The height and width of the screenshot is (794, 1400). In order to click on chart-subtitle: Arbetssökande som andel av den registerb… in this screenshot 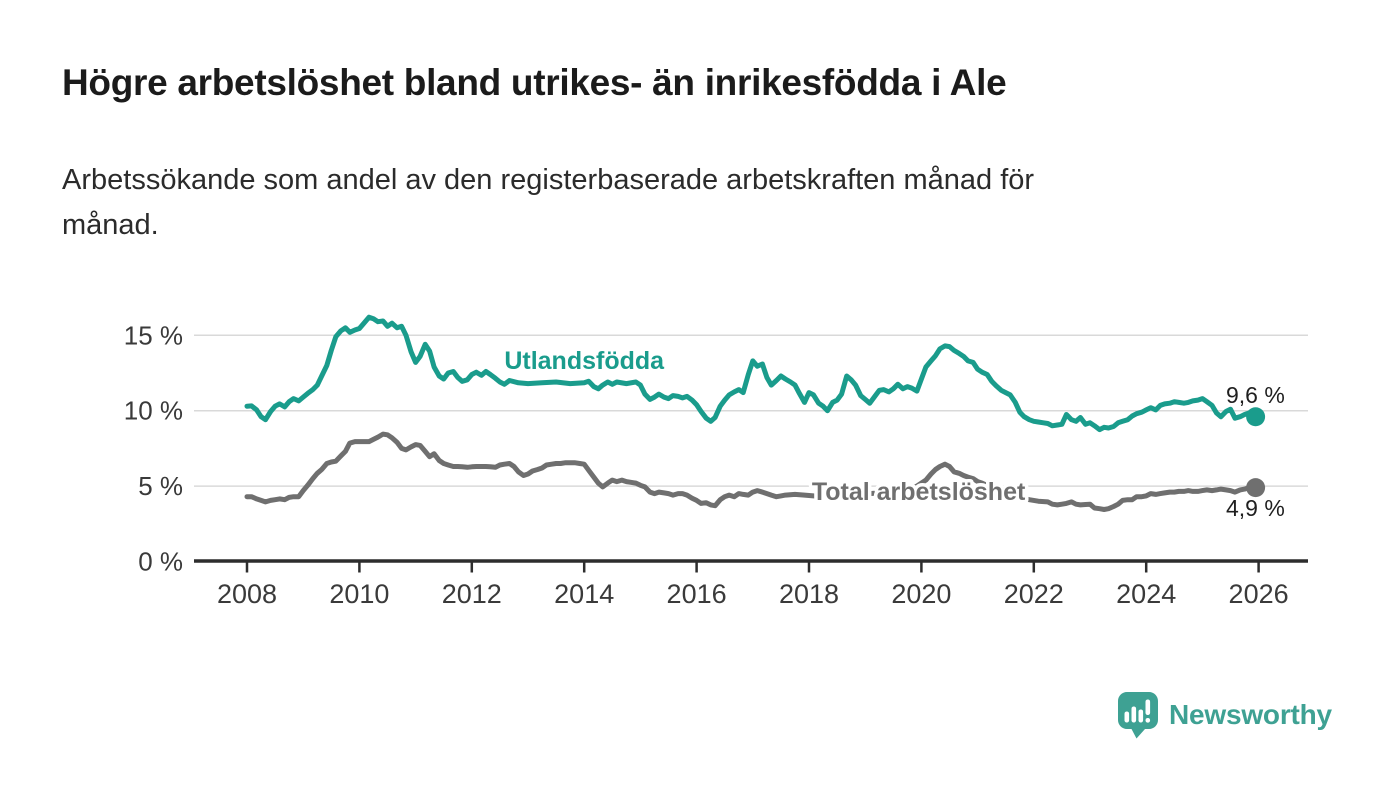, I will do `click(662, 203)`.